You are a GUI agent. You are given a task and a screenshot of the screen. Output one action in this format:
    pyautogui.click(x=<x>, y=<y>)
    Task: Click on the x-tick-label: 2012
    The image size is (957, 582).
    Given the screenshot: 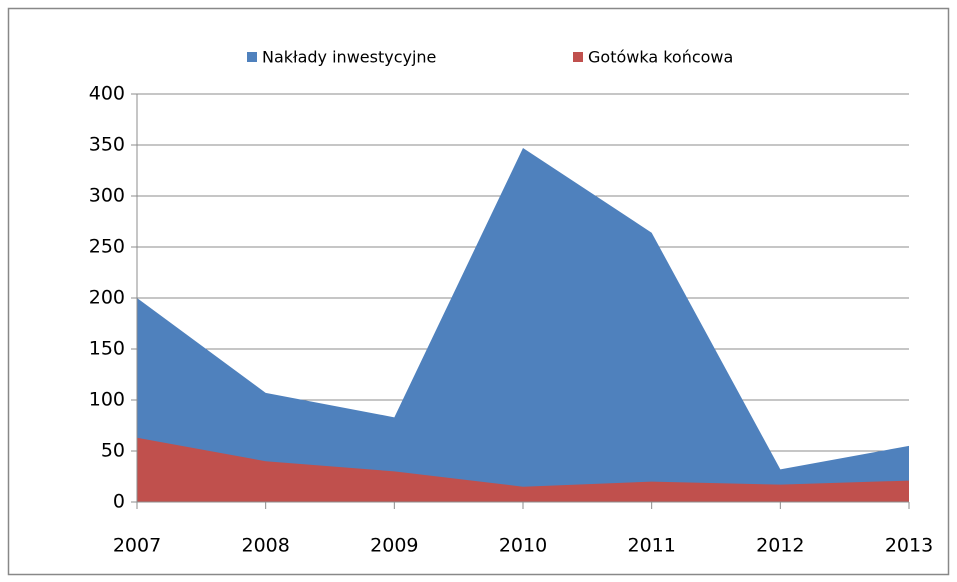 What is the action you would take?
    pyautogui.click(x=780, y=546)
    